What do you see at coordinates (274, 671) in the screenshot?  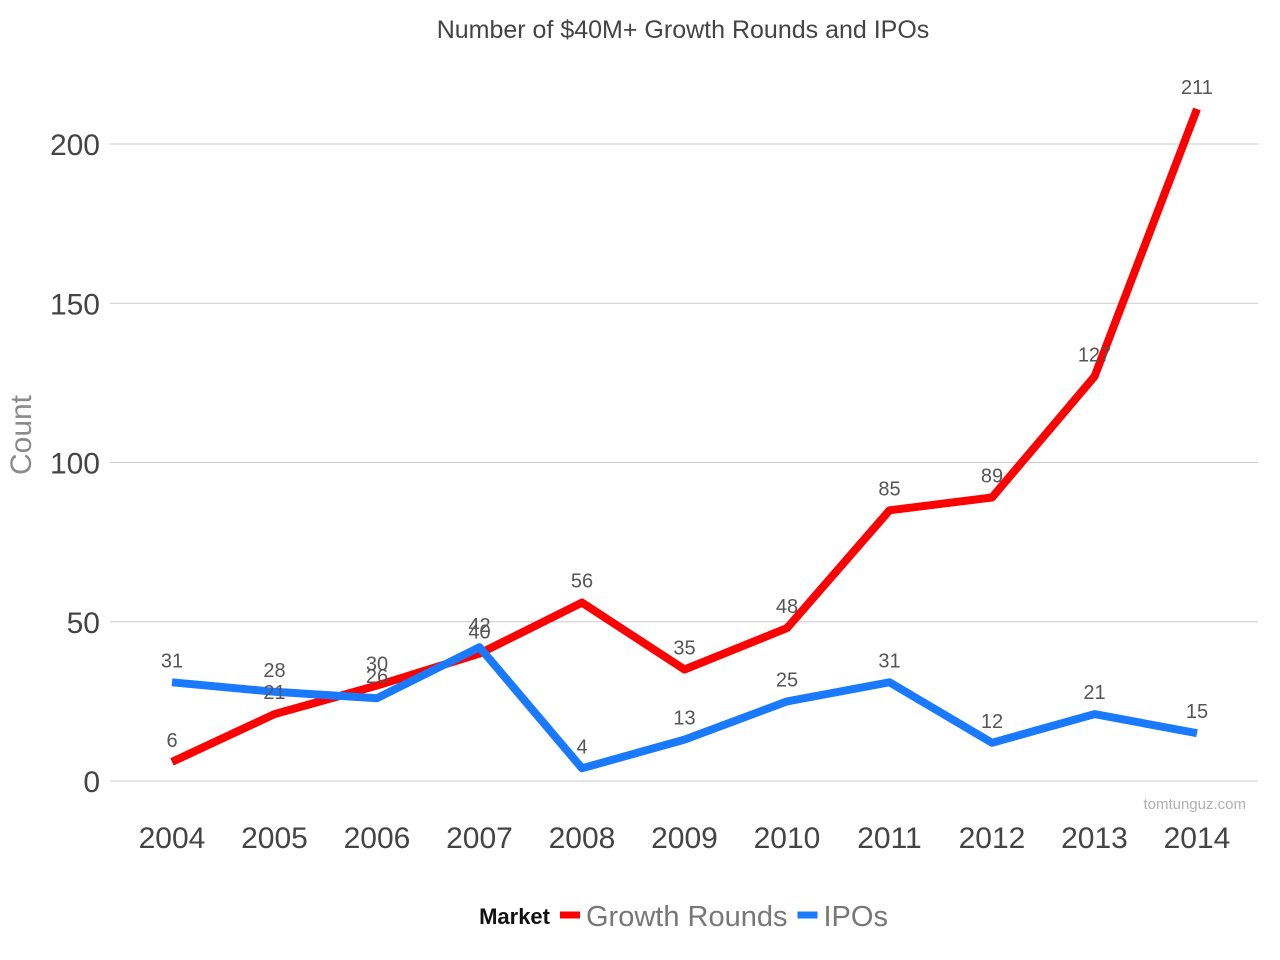 I see `data-label-ipos-2005: 28` at bounding box center [274, 671].